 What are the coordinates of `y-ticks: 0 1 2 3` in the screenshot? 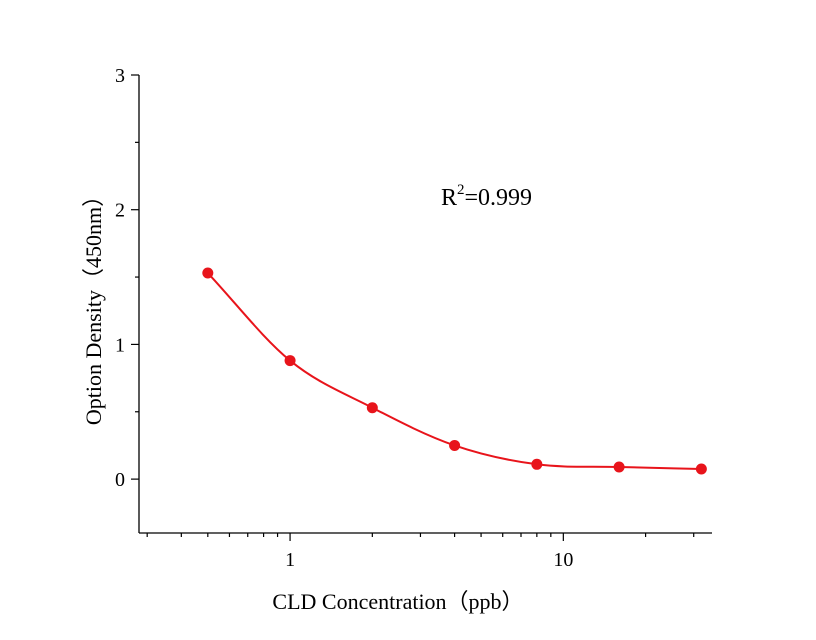 It's located at (127, 278).